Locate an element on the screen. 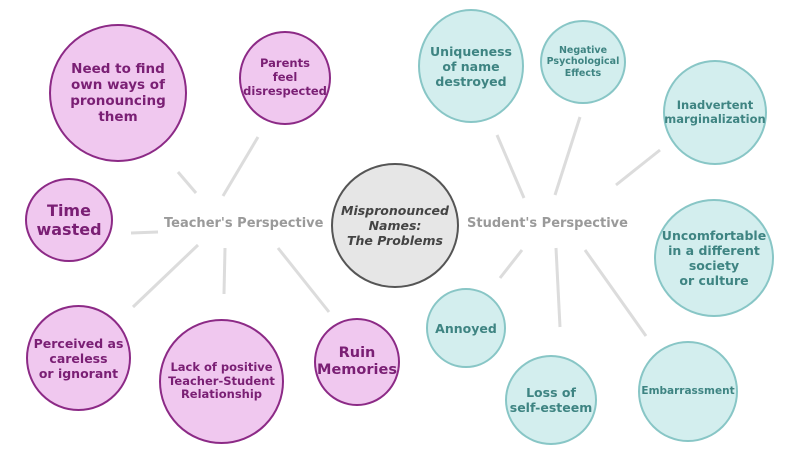  teacher-node-time-wasted: Time wasted is located at coordinates (69, 220).